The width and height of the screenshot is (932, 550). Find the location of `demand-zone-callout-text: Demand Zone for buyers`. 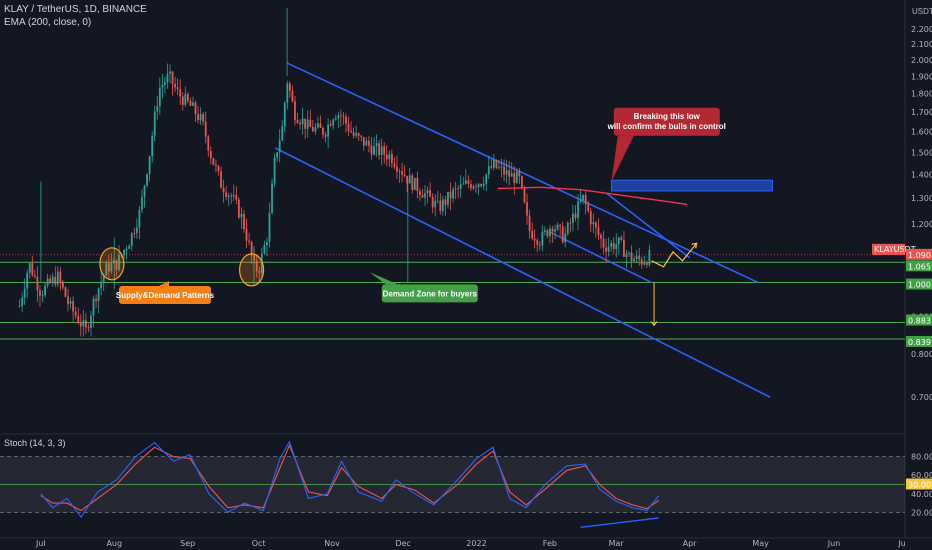

demand-zone-callout-text: Demand Zone for buyers is located at coordinates (430, 293).